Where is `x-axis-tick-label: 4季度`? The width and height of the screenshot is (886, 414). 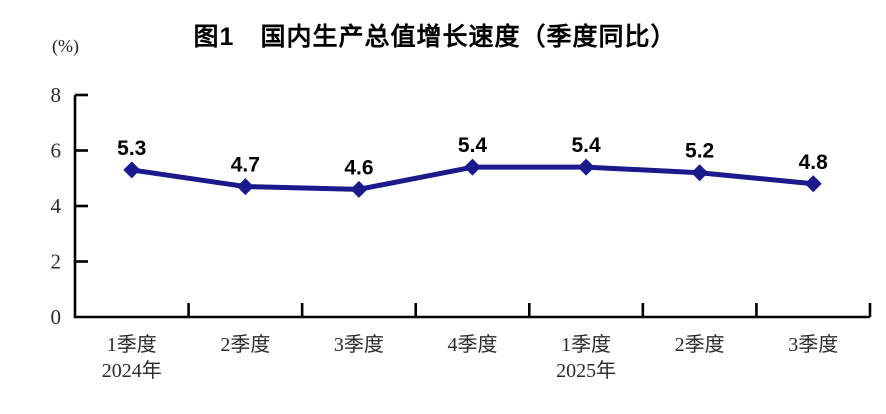
x-axis-tick-label: 4季度 is located at coordinates (473, 344).